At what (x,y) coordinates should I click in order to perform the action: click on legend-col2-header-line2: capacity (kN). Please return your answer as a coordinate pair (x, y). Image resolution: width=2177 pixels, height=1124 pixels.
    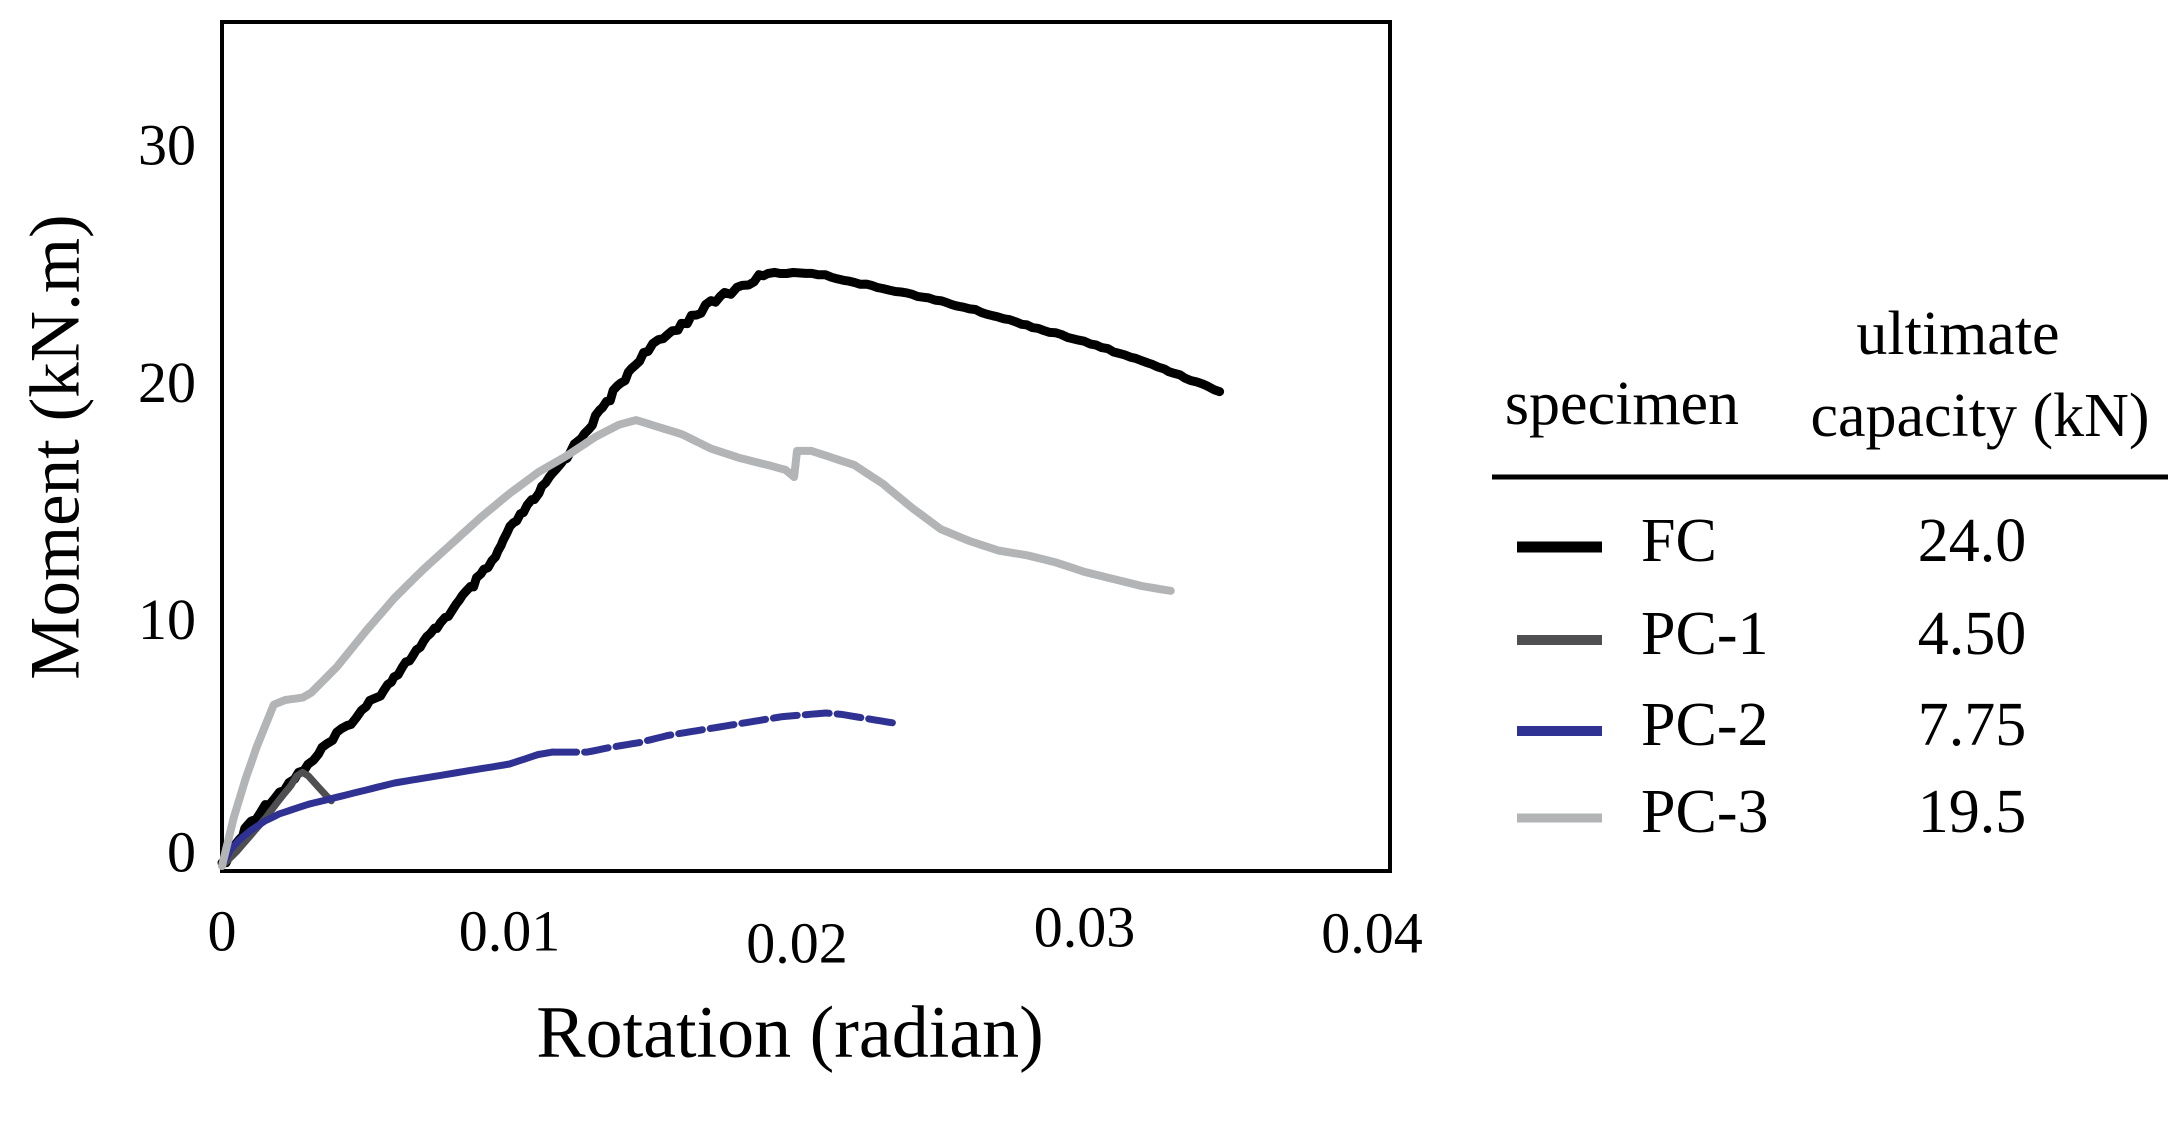
    Looking at the image, I should click on (1979, 416).